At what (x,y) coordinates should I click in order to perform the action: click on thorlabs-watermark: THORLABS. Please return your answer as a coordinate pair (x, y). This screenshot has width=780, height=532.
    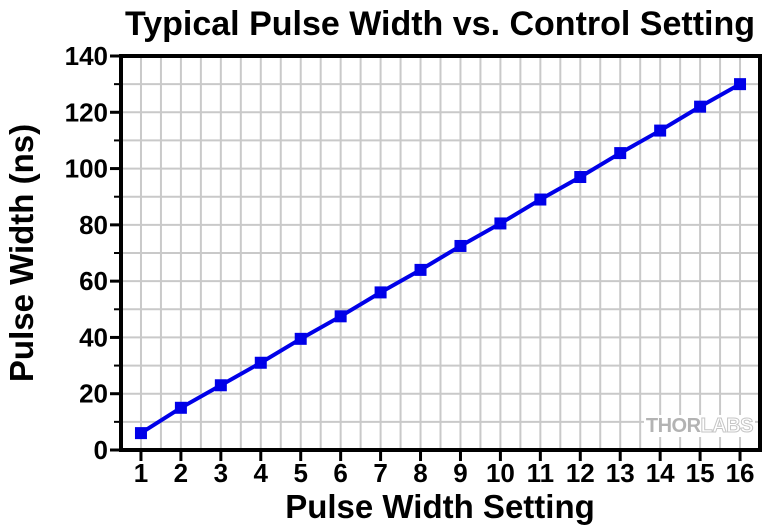
    Looking at the image, I should click on (699, 426).